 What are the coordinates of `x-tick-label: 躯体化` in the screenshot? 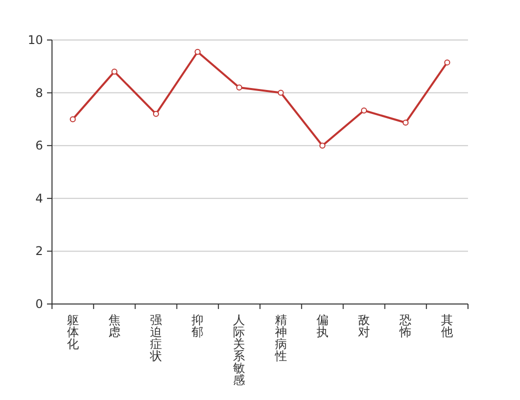 It's located at (72, 332).